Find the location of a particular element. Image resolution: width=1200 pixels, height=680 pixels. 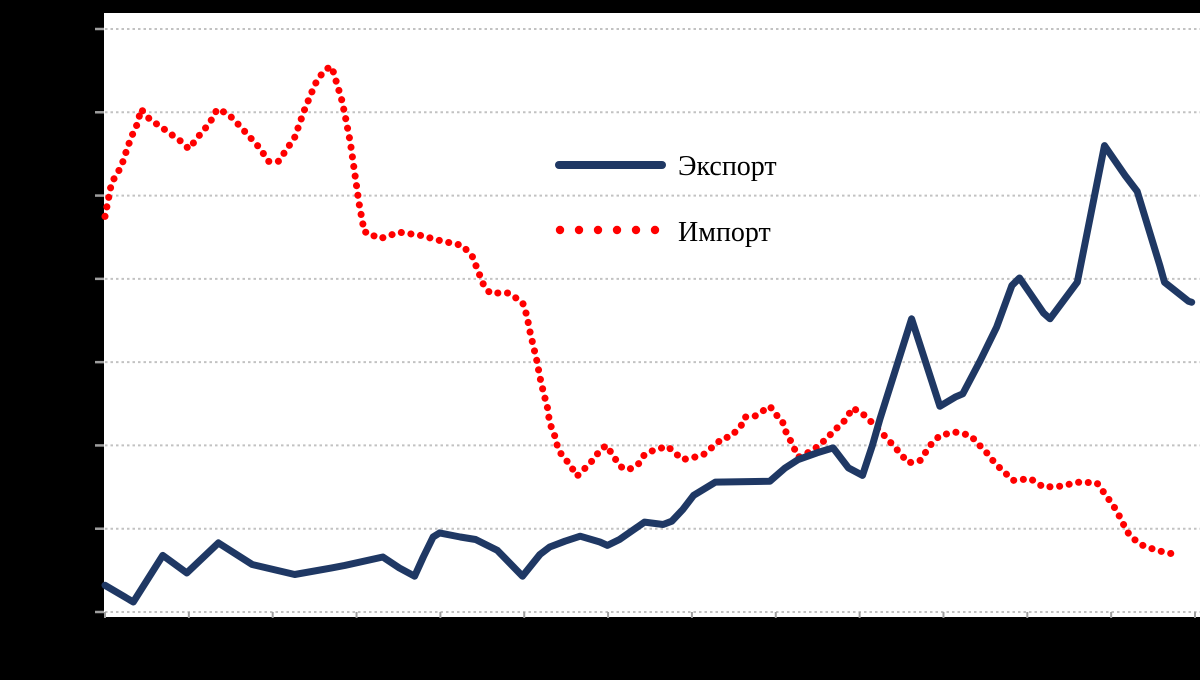

legend-item-import: Импорт is located at coordinates (663, 232).